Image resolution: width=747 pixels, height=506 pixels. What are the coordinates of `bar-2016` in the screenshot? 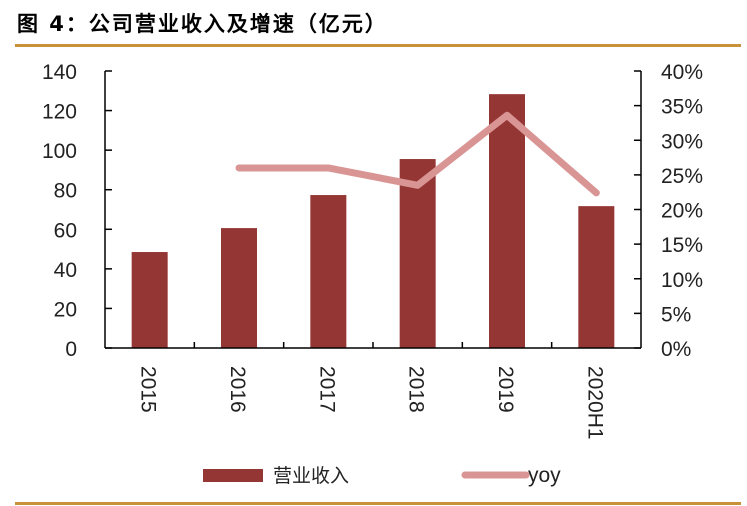 It's located at (239, 288).